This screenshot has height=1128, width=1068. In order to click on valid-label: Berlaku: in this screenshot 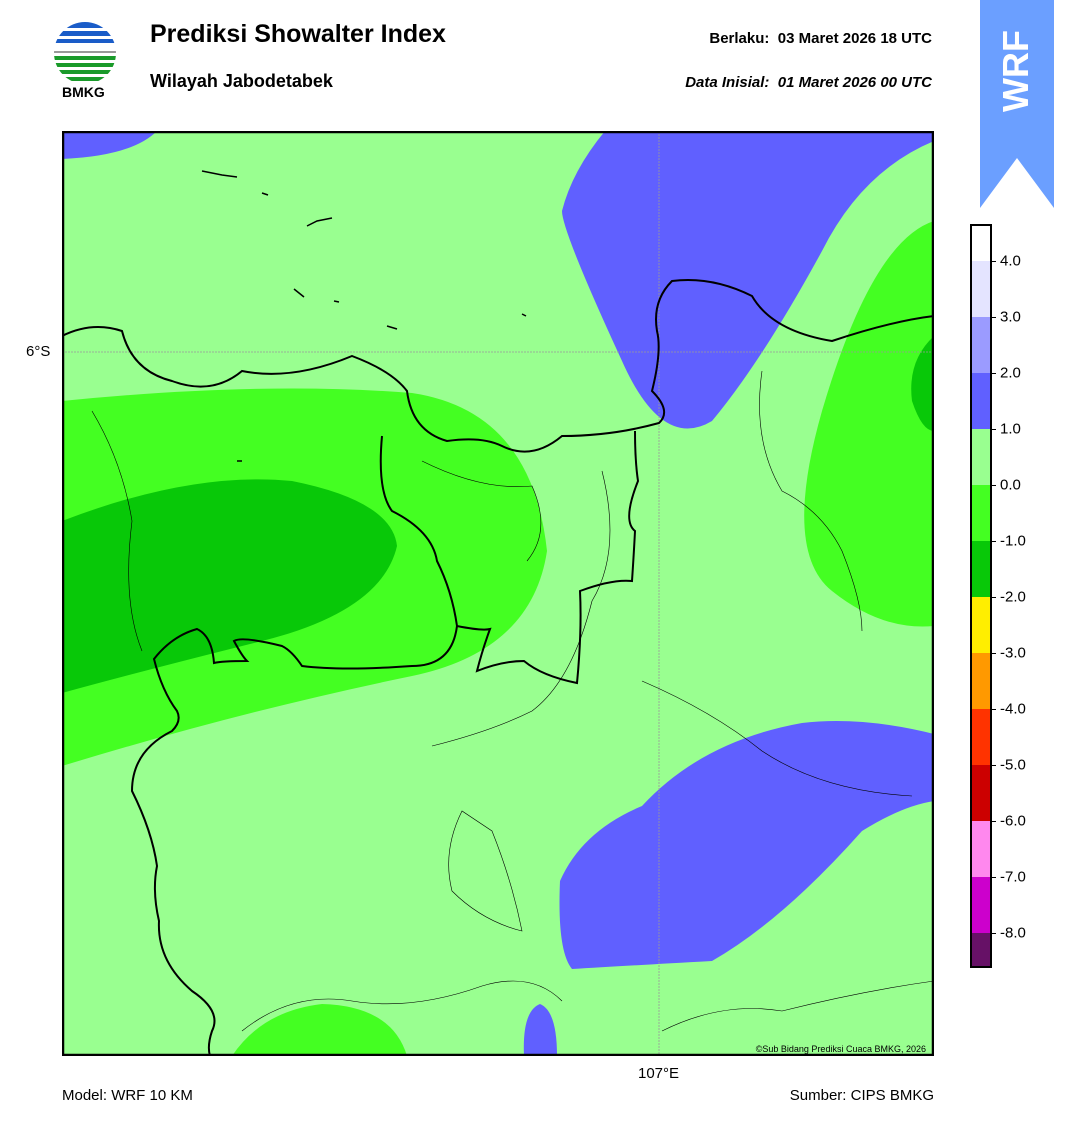, I will do `click(739, 38)`.